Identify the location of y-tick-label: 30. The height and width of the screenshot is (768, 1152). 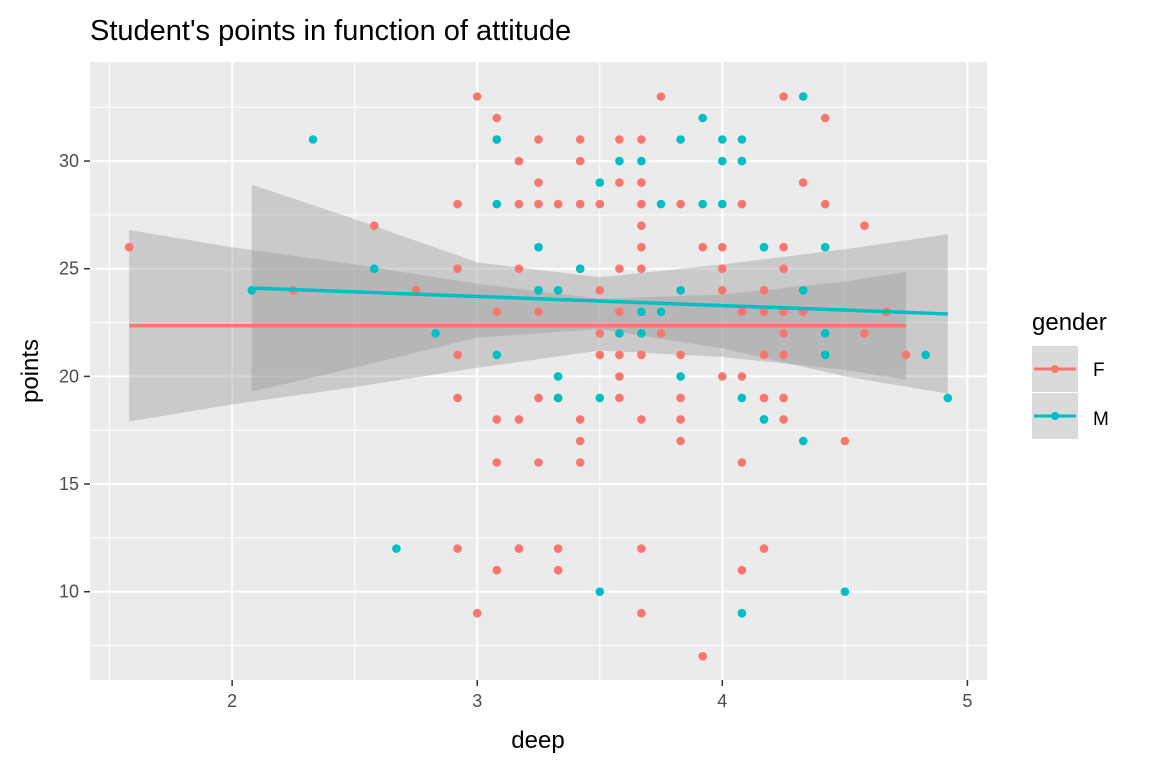
(69, 161).